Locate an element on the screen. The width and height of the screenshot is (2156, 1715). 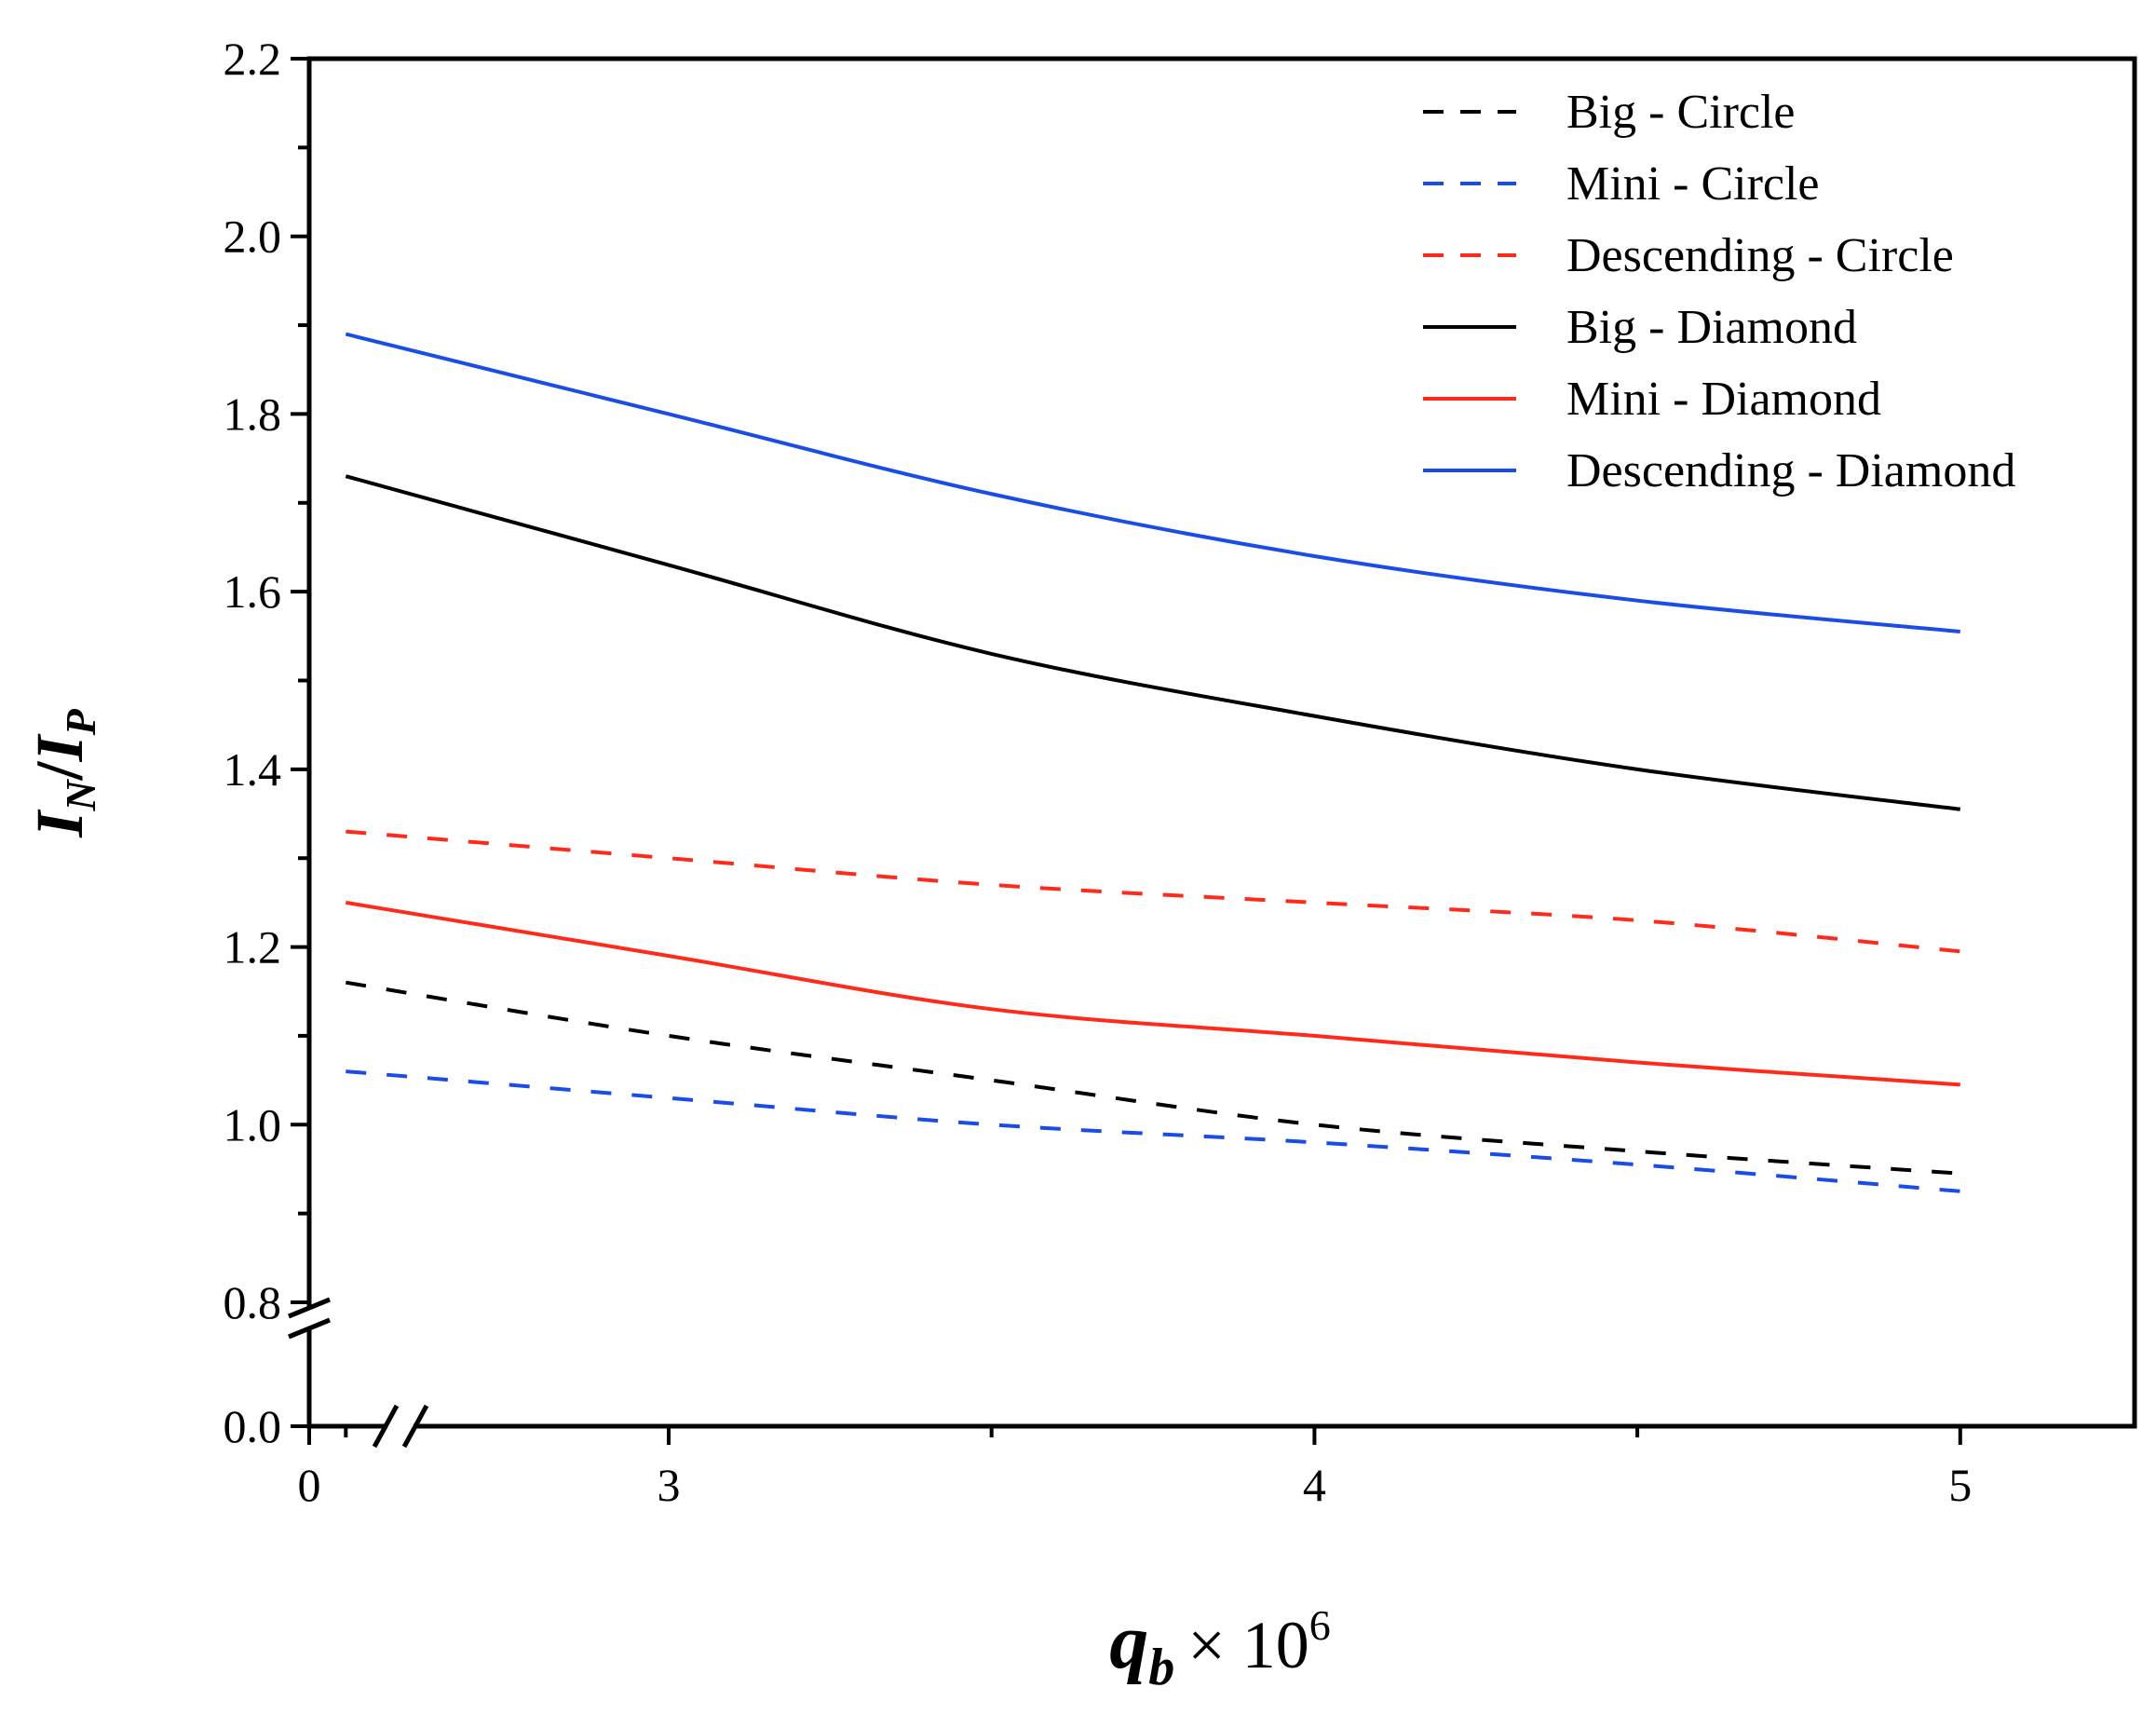
y-tick-label: 1.4 is located at coordinates (253, 769).